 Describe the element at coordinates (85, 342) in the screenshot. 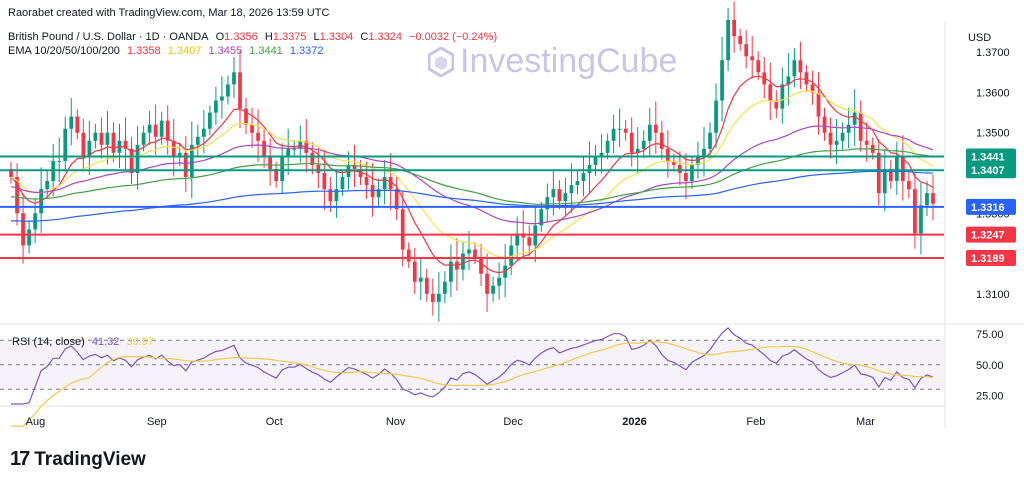

I see `rsi-legend: RSI (14, close) 41.32 39.97` at that location.